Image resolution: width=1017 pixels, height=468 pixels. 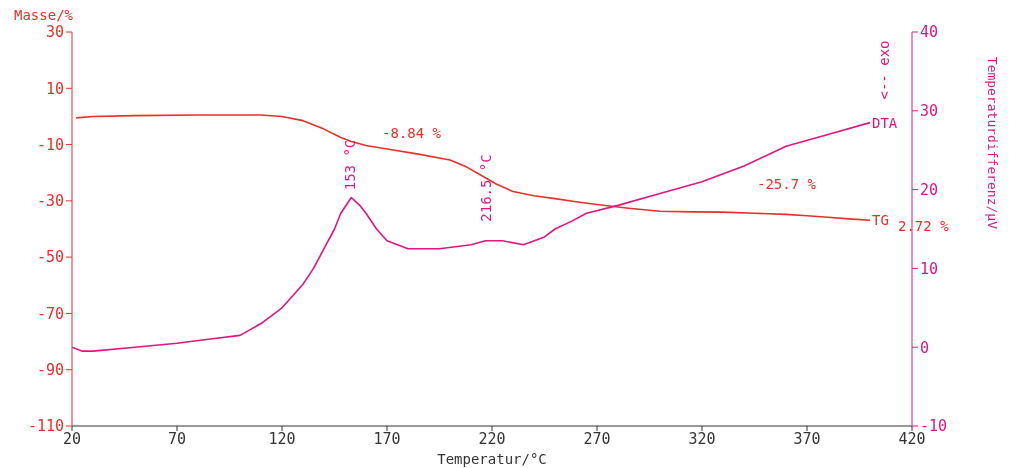 I want to click on x-tick-label: 320, so click(x=702, y=438).